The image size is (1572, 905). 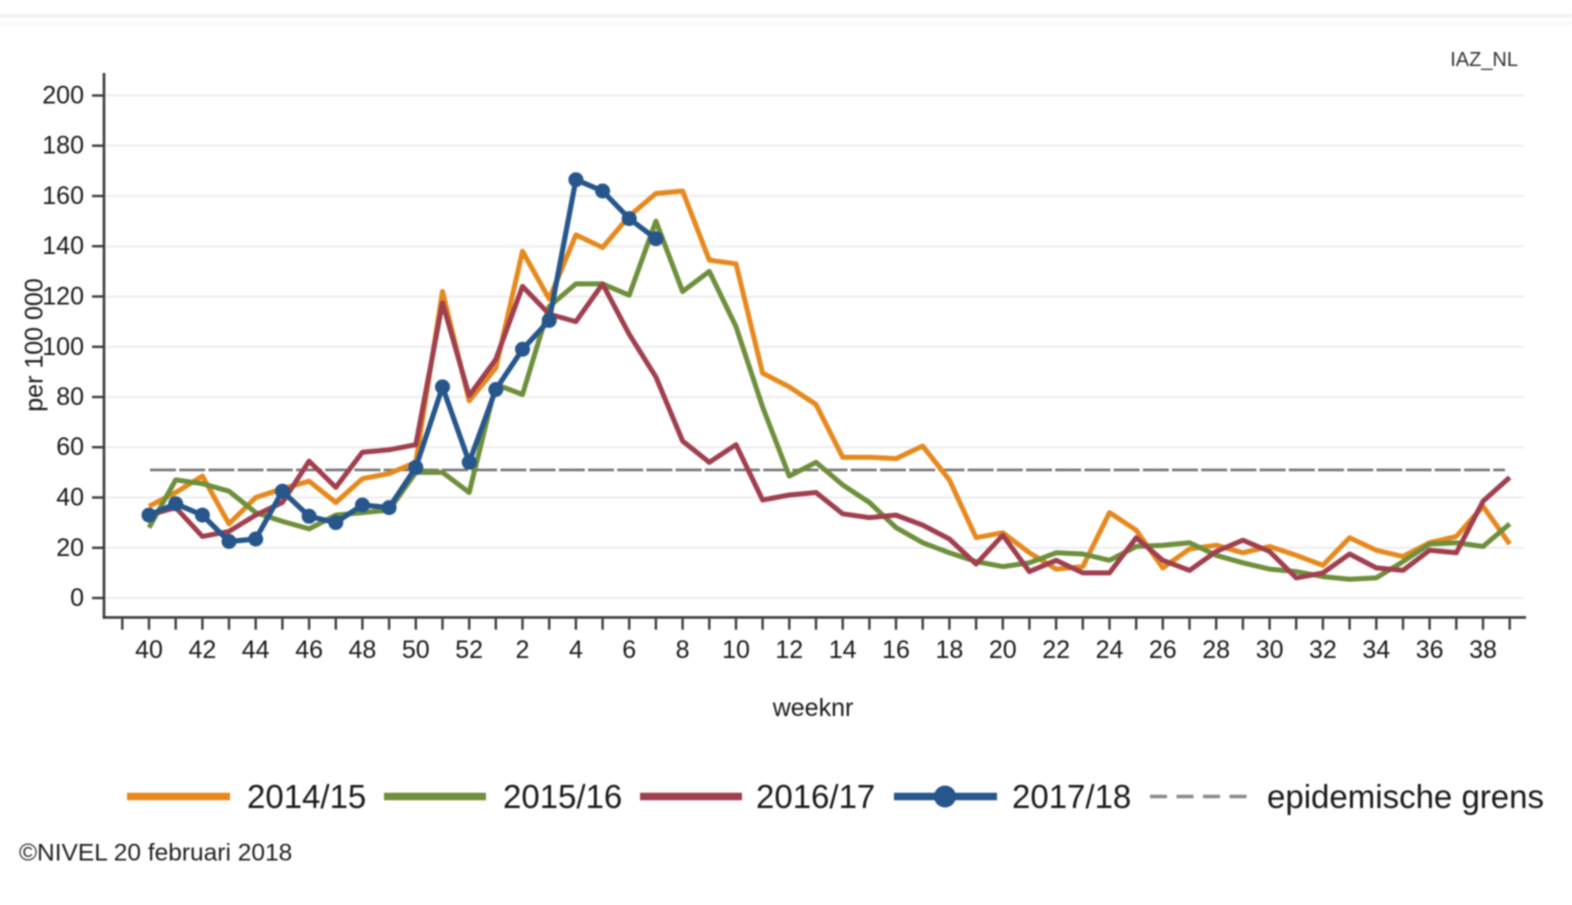 I want to click on svg-text: 26, so click(x=1163, y=650).